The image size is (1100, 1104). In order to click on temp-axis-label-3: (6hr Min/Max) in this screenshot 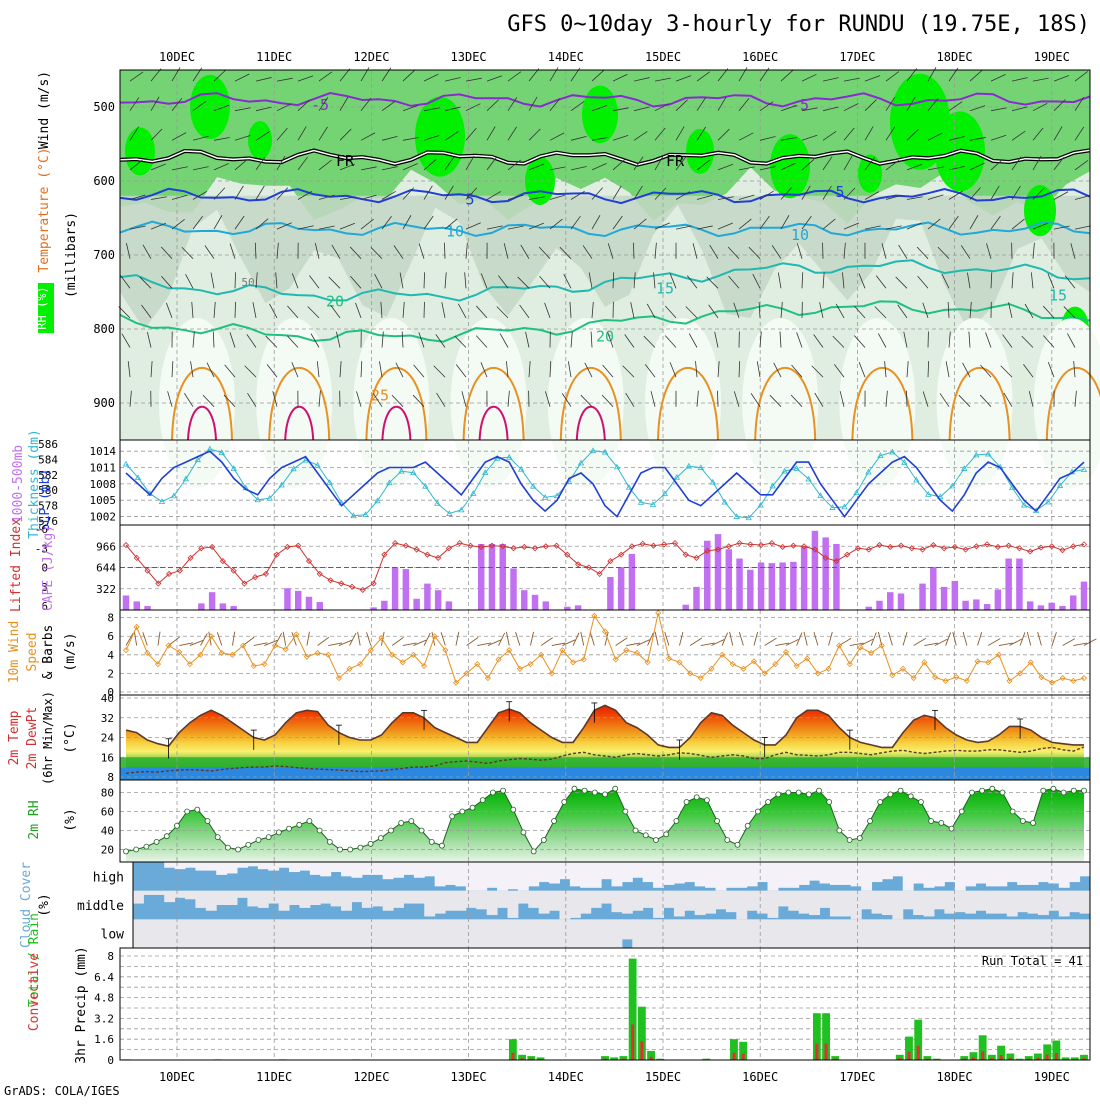, I will do `click(48, 738)`.